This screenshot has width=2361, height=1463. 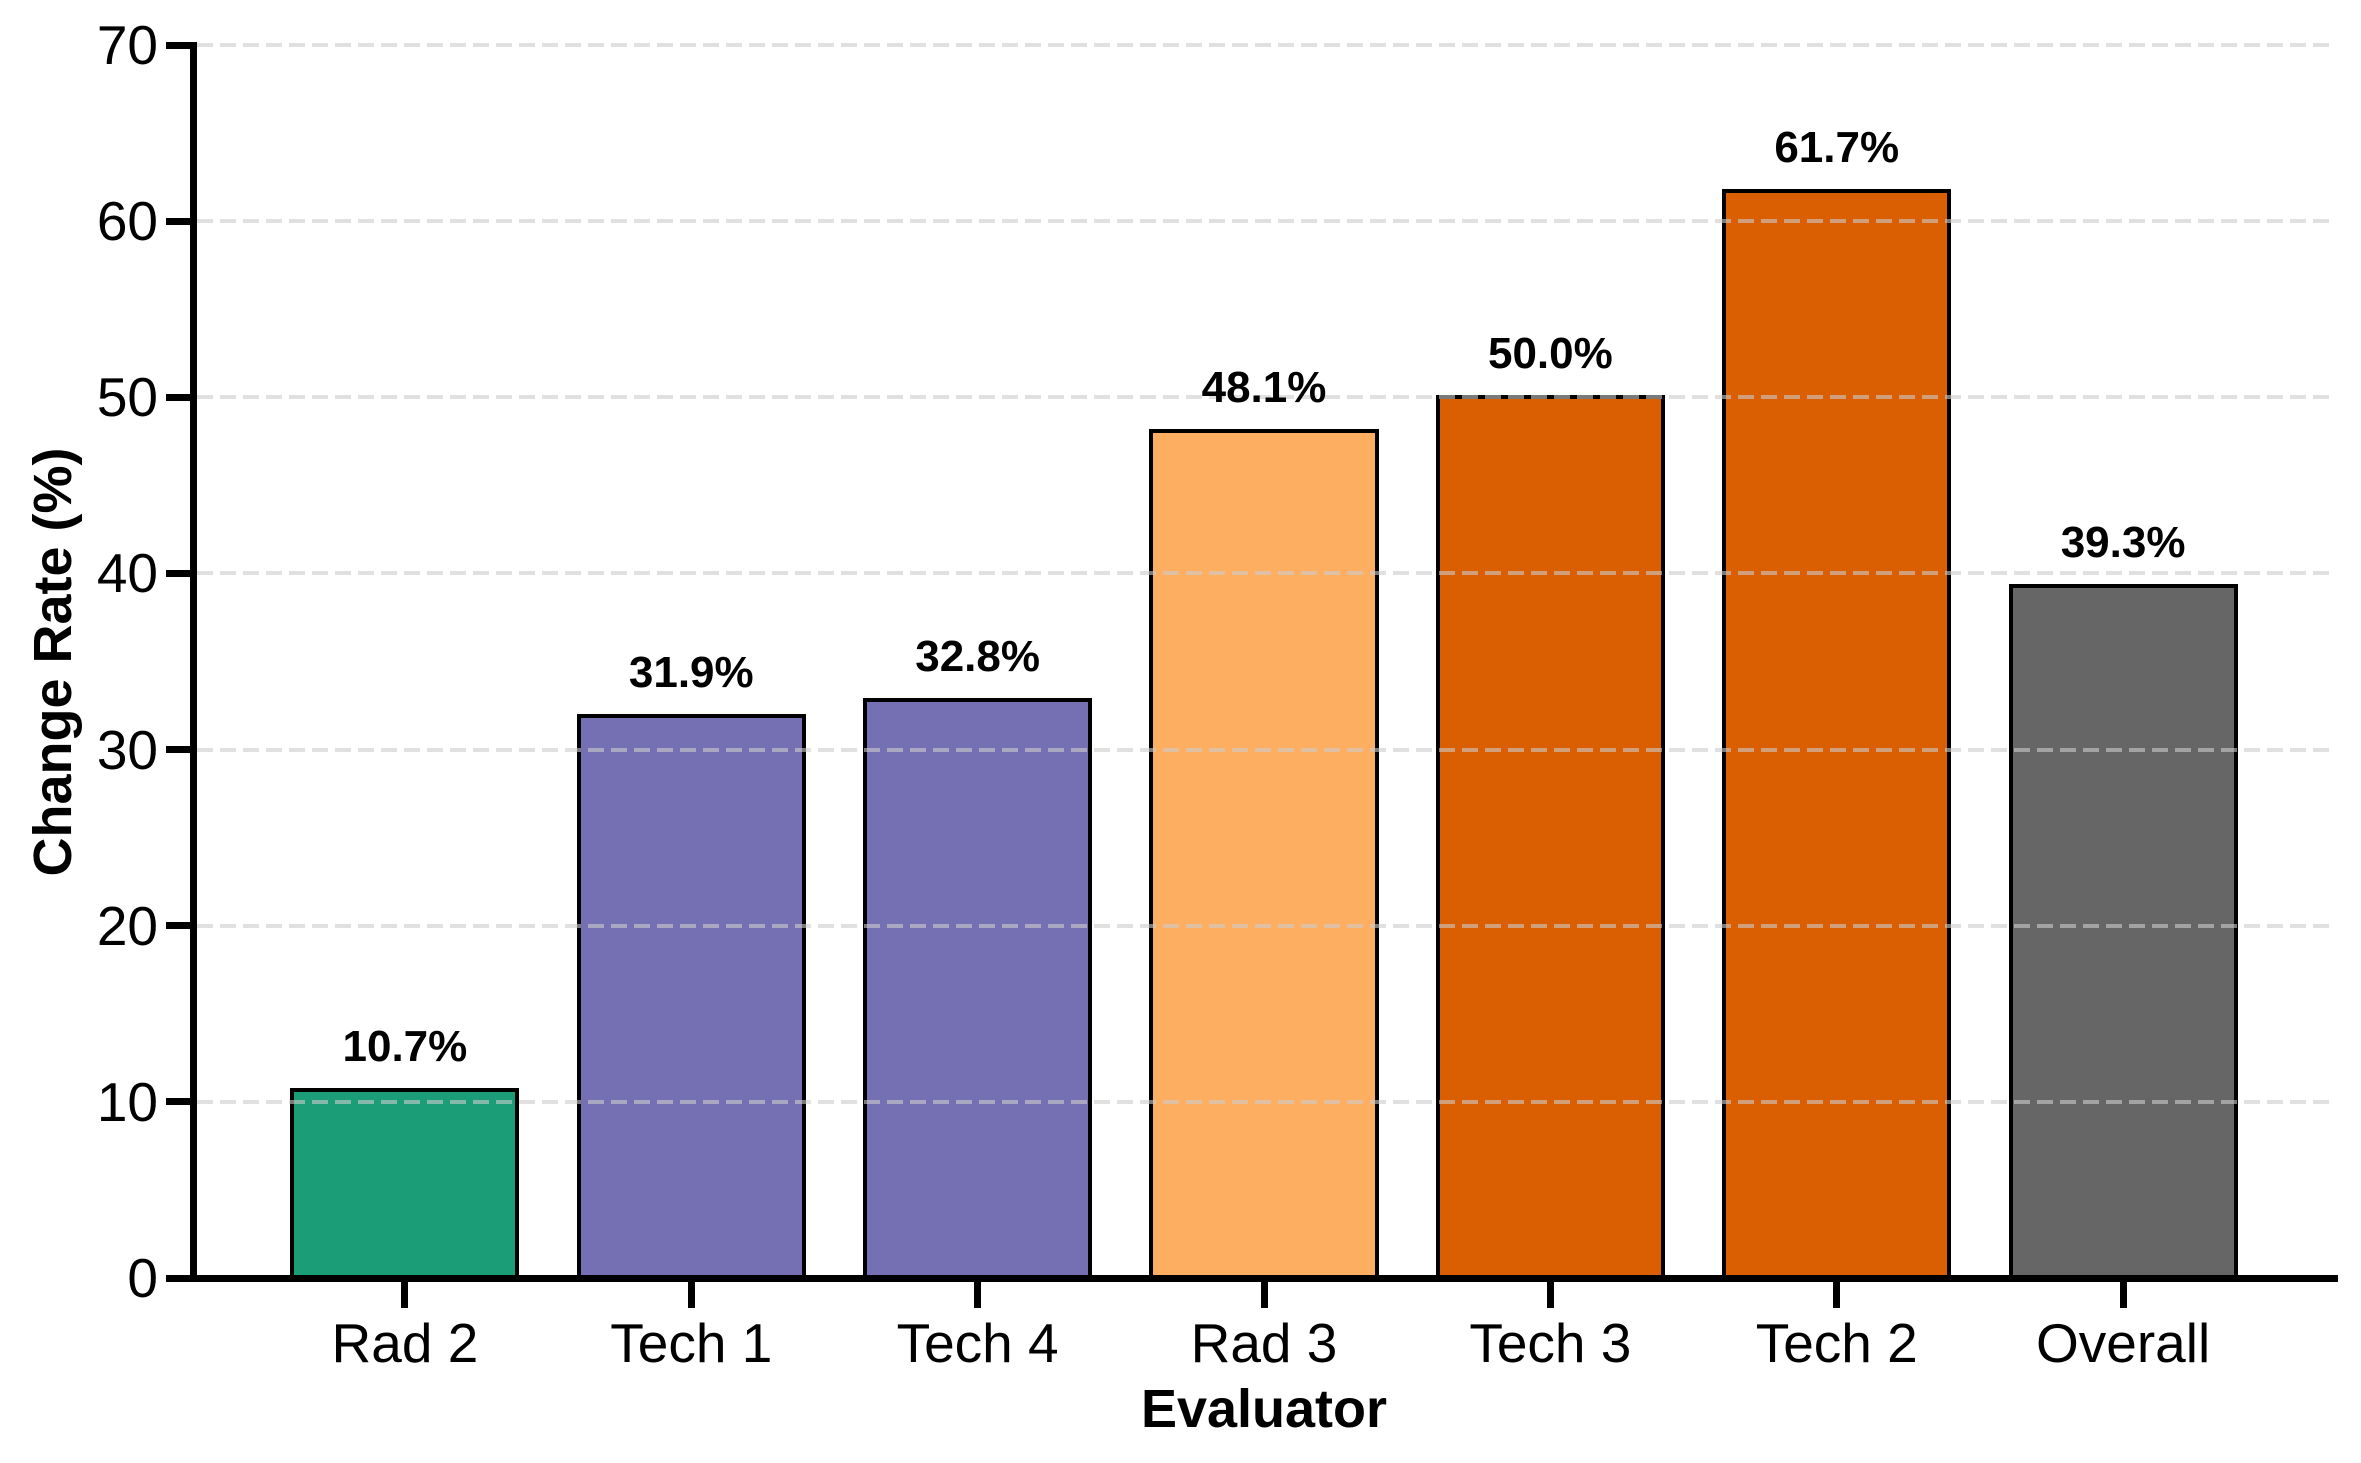 What do you see at coordinates (977, 657) in the screenshot?
I see `bar-value-label-tech-4: 32.8%` at bounding box center [977, 657].